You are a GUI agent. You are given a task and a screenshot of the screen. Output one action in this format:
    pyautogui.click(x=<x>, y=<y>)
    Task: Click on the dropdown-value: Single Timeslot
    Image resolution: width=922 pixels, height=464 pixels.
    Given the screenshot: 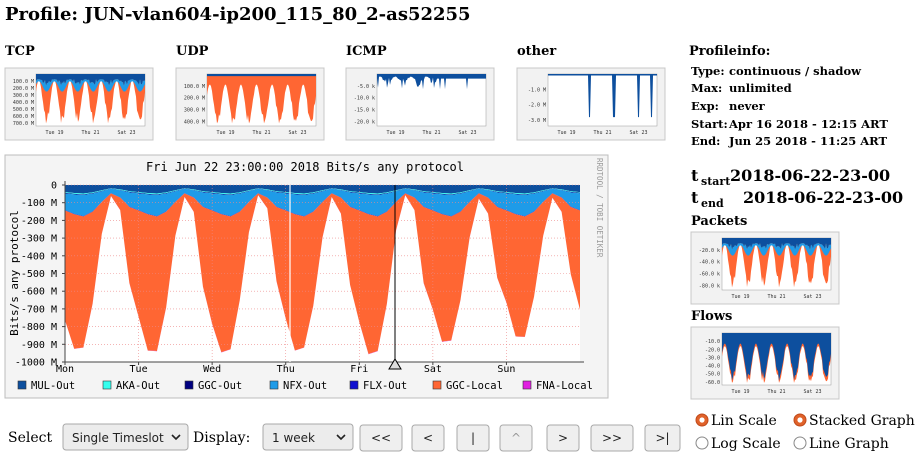 What is the action you would take?
    pyautogui.click(x=118, y=438)
    